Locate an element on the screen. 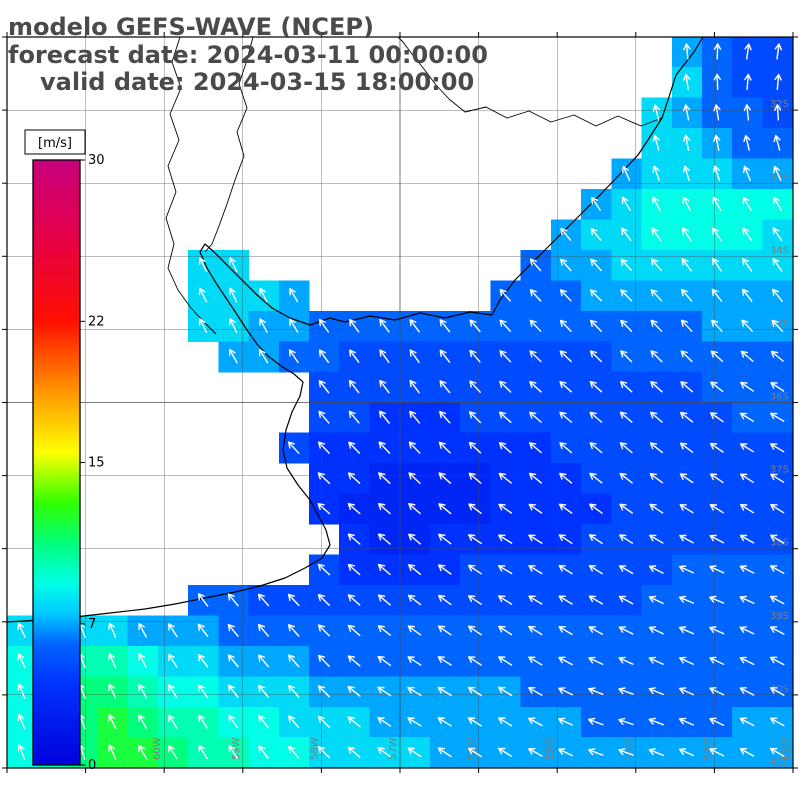 Image resolution: width=800 pixels, height=800 pixels. model-title: modelo GEFS-WAVE (NCEP) is located at coordinates (191, 27).